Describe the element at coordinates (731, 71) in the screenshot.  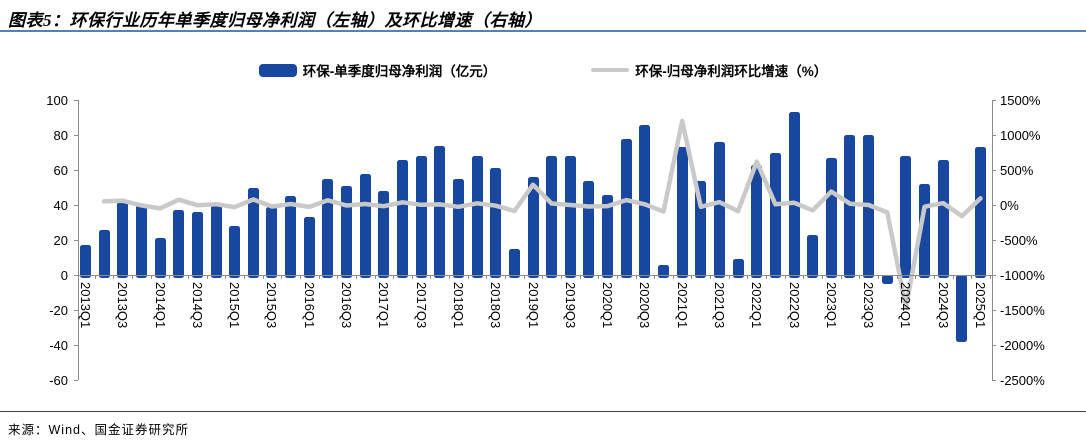
I see `legend-line-label: 环保-归母净利润环比增速（%）` at that location.